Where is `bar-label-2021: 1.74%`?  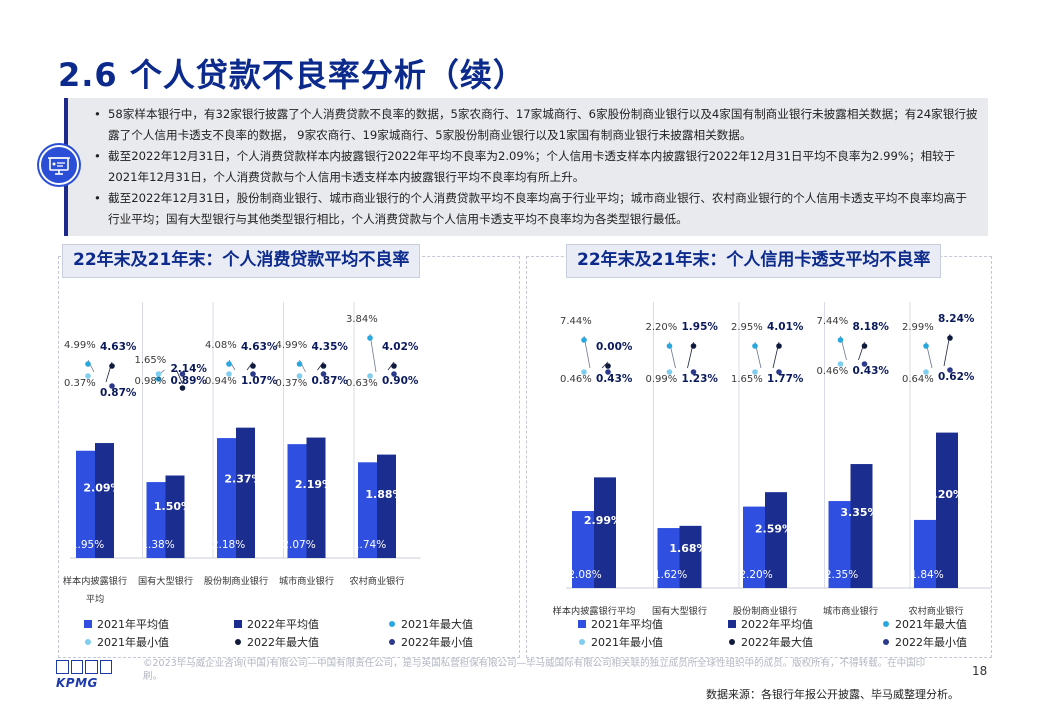
bar-label-2021: 1.74% is located at coordinates (369, 545).